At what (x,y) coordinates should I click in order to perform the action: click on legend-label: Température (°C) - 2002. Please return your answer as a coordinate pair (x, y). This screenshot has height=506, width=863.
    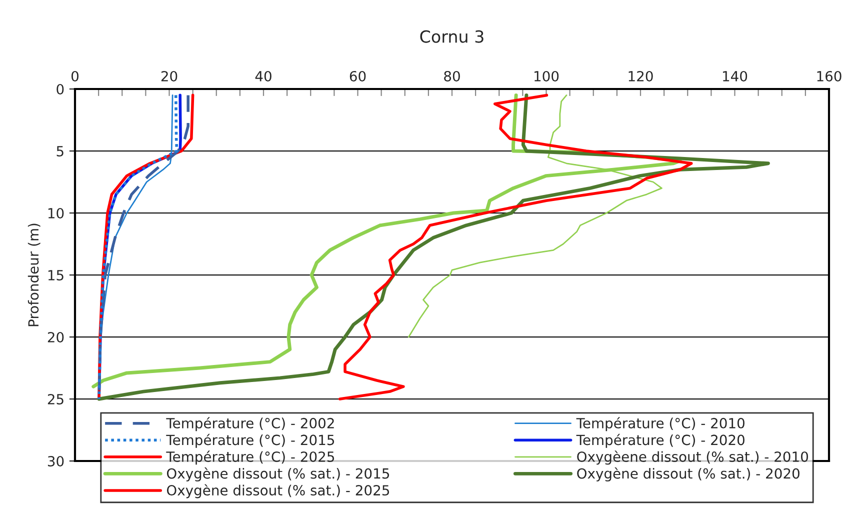
    Looking at the image, I should click on (250, 424).